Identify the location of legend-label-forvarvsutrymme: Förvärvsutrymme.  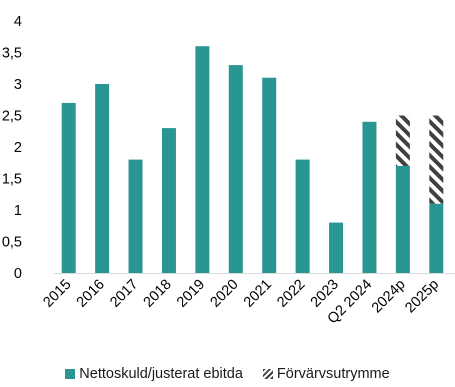
(333, 374).